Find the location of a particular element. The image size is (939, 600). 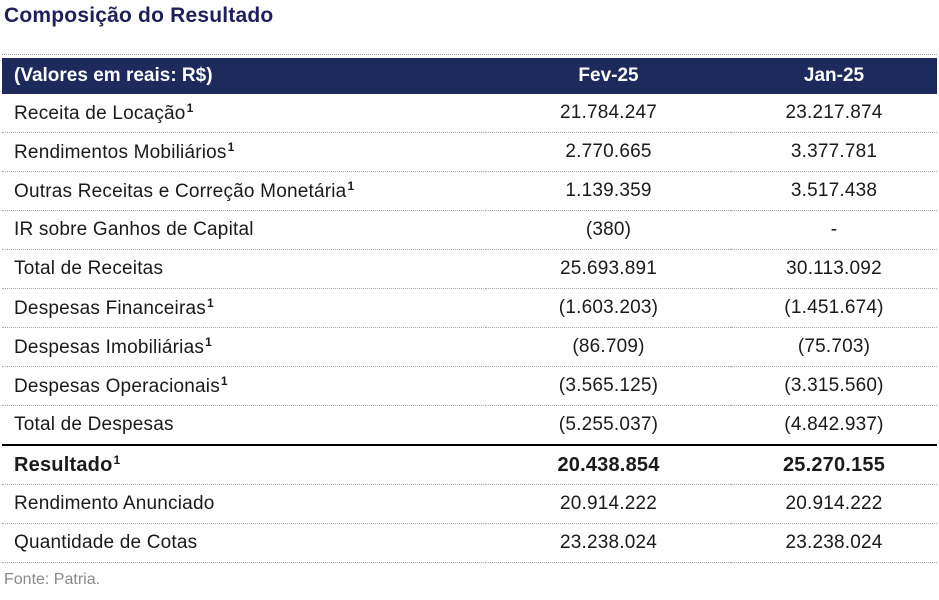

row-label: Receita de Locação1 is located at coordinates (244, 113).